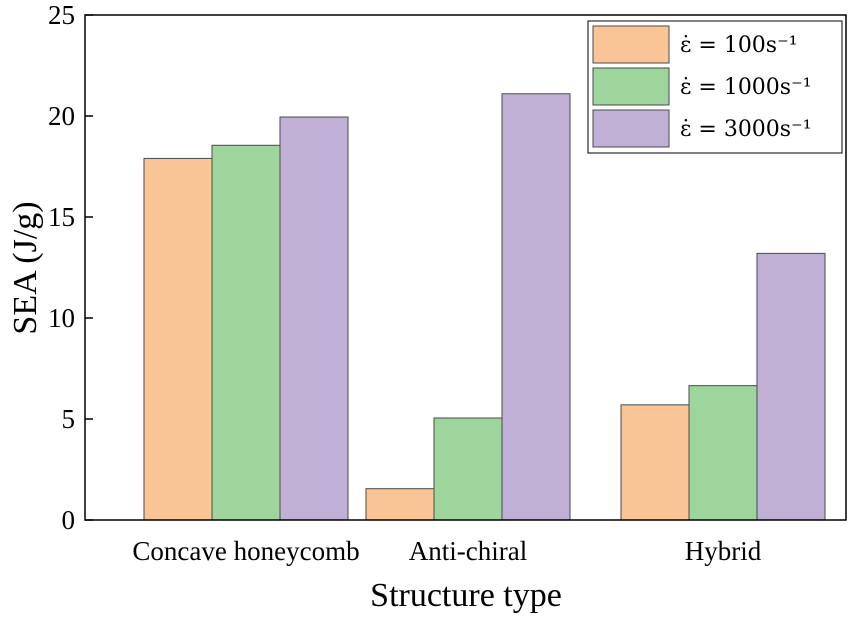 This screenshot has height=620, width=855. Describe the element at coordinates (178, 339) in the screenshot. I see `bar-series1-concave-honeycomb` at that location.